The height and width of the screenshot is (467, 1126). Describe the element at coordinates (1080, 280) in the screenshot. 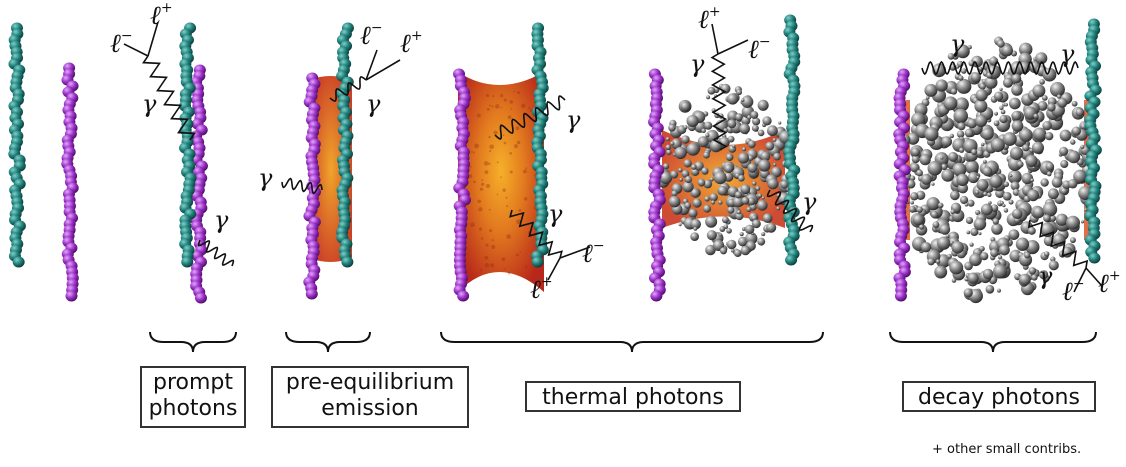

I see `lepton-minus-line` at that location.